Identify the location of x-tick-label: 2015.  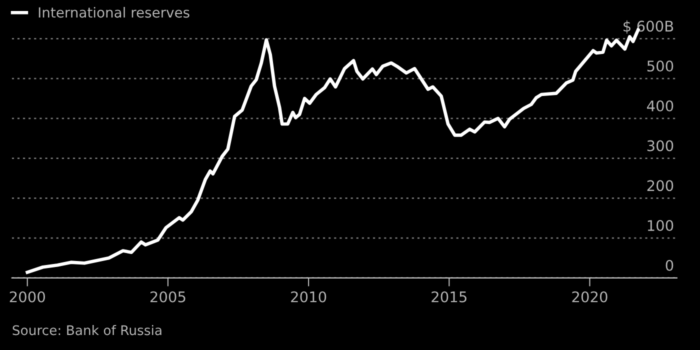
(449, 296).